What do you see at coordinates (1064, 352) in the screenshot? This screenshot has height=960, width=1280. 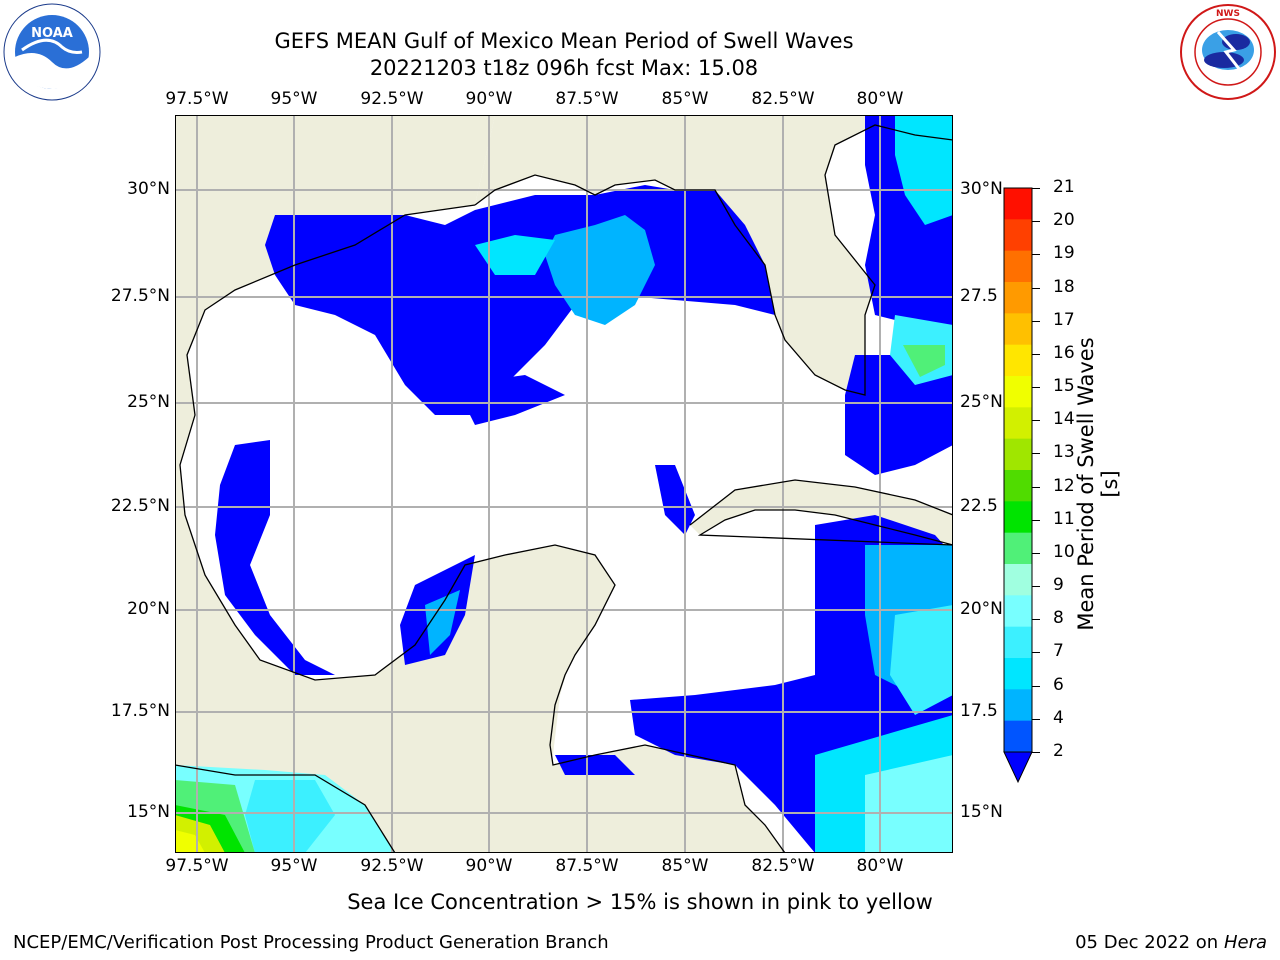 I see `colorbar-tick: 16` at bounding box center [1064, 352].